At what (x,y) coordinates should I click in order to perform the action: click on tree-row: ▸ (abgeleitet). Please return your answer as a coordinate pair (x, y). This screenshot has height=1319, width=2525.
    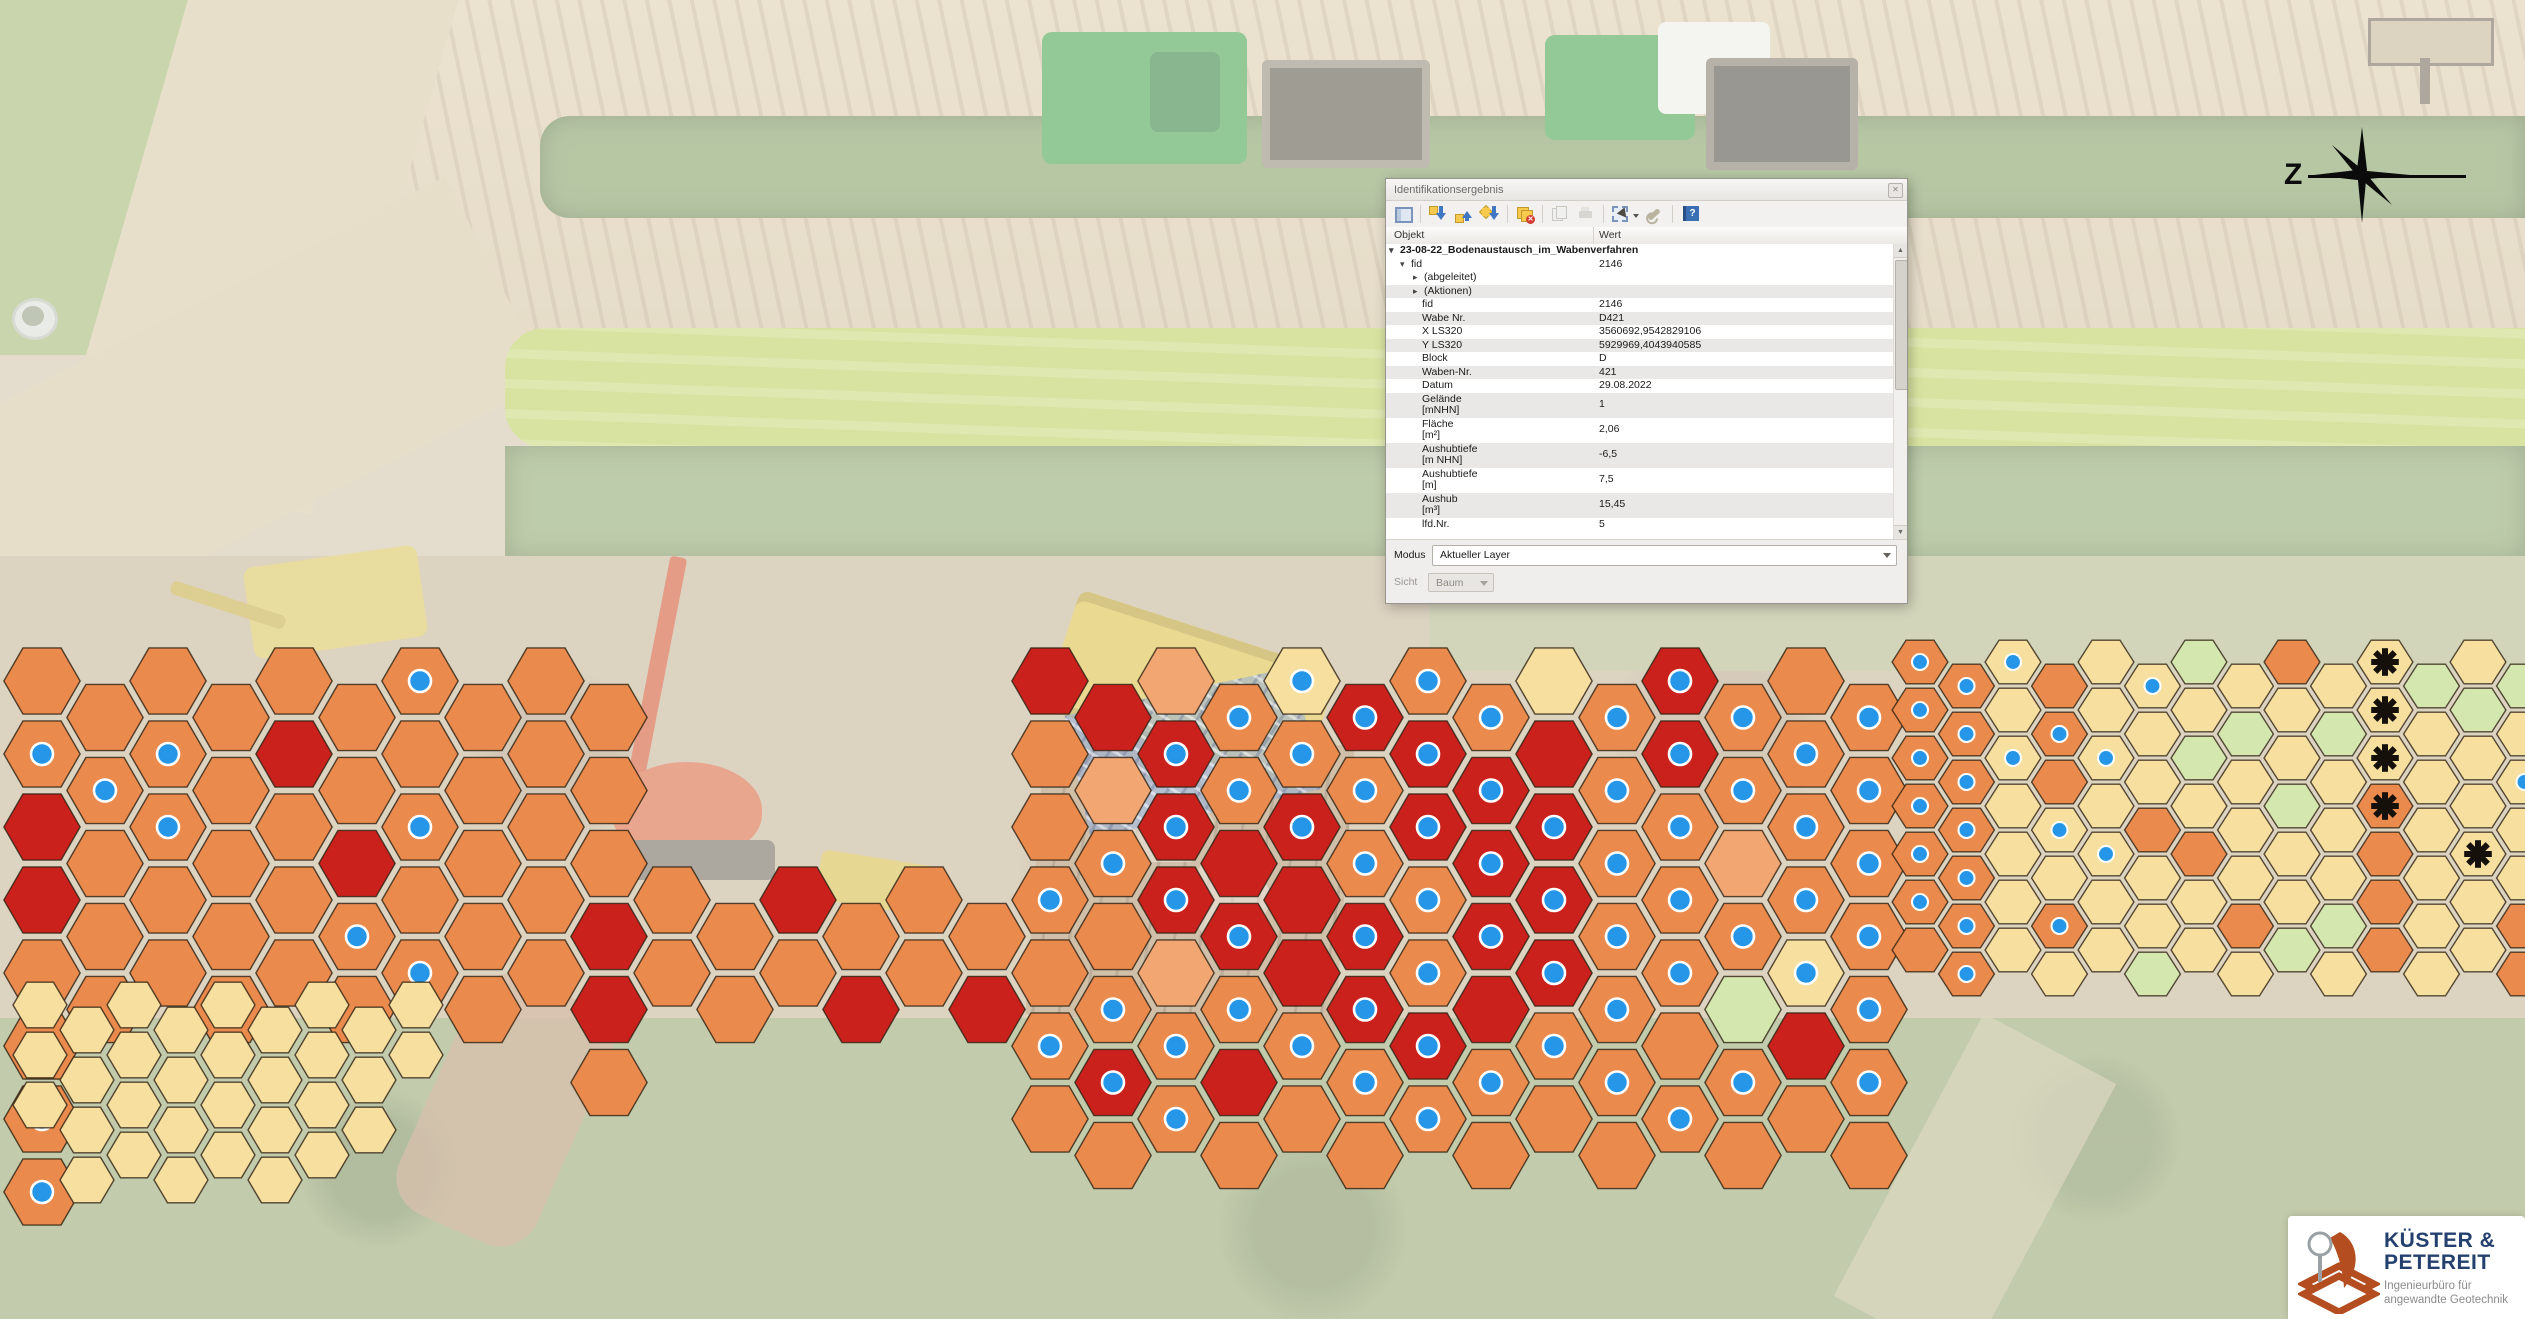
    Looking at the image, I should click on (1640, 278).